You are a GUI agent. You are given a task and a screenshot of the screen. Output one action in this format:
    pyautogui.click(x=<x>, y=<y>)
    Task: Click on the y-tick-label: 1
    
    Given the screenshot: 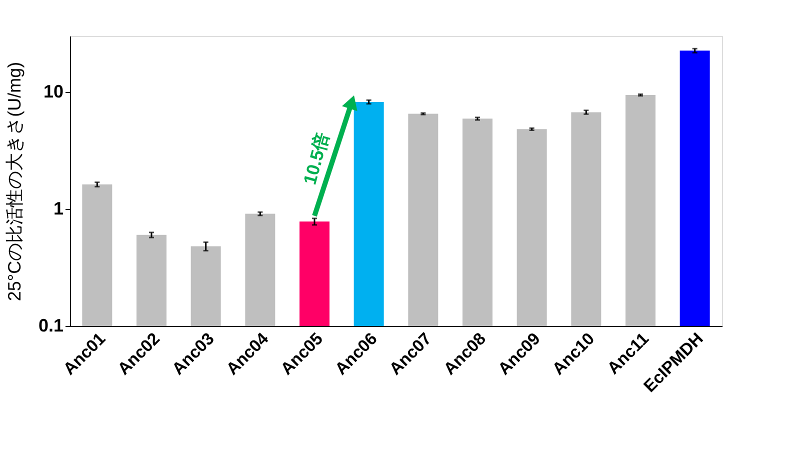 What is the action you would take?
    pyautogui.click(x=58, y=208)
    